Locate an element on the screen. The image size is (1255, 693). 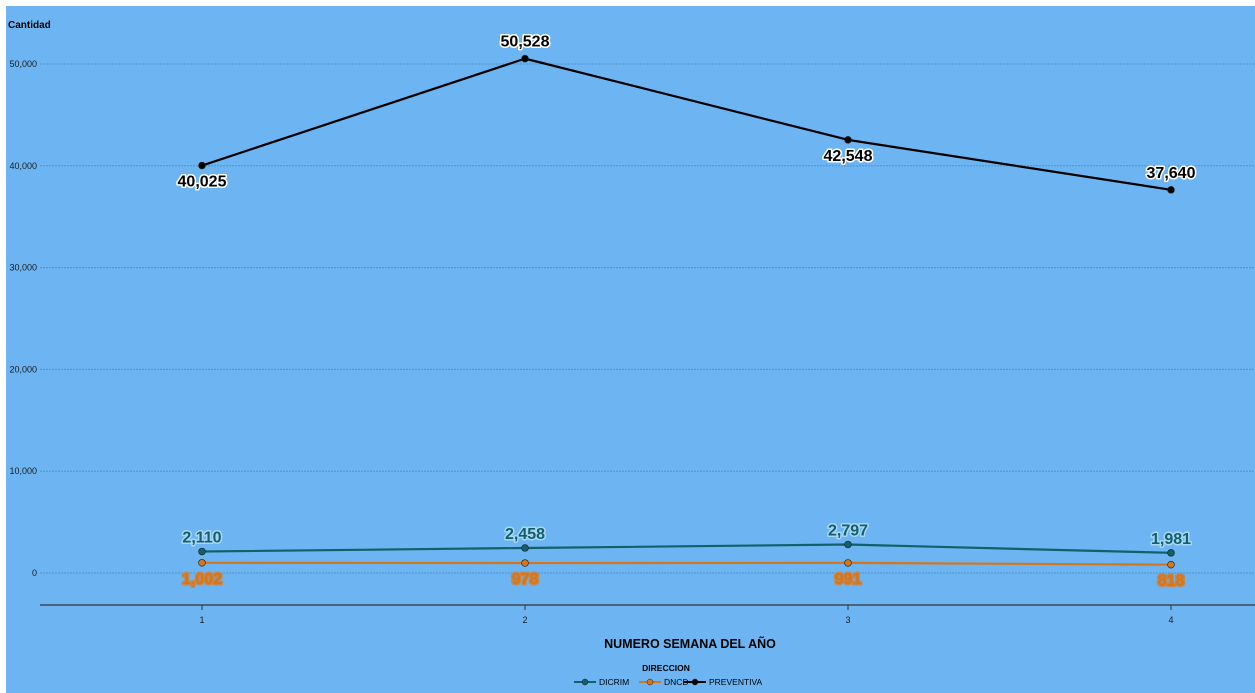
x-tick-label: 2 is located at coordinates (524, 620).